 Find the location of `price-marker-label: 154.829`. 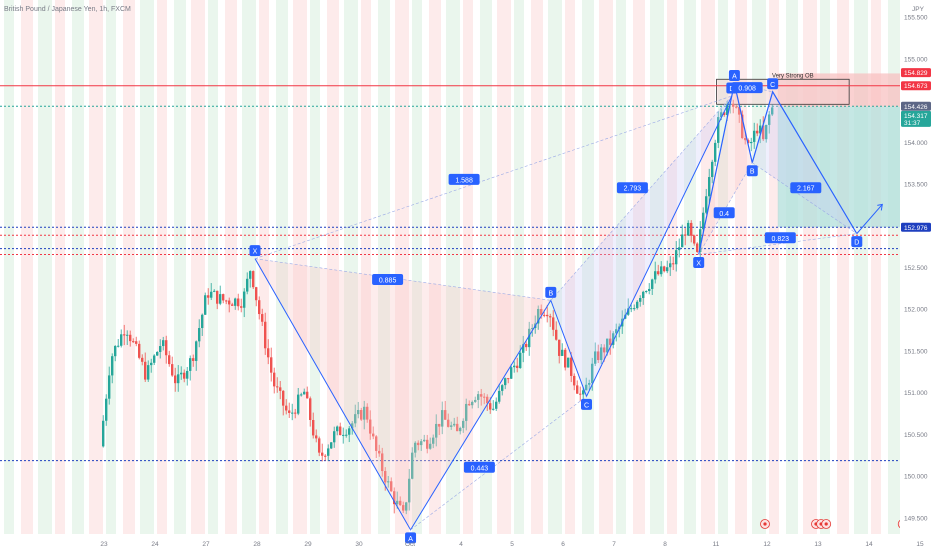

price-marker-label: 154.829 is located at coordinates (916, 72).